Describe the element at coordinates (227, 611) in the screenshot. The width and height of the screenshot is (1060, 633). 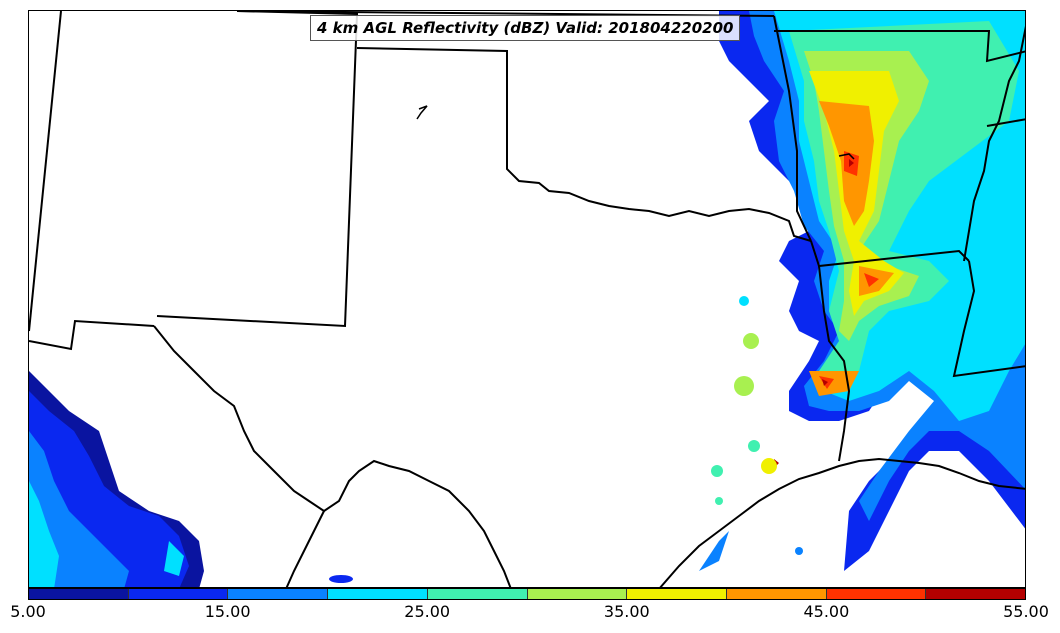
I see `colorbar-tick-label: 15.00` at that location.